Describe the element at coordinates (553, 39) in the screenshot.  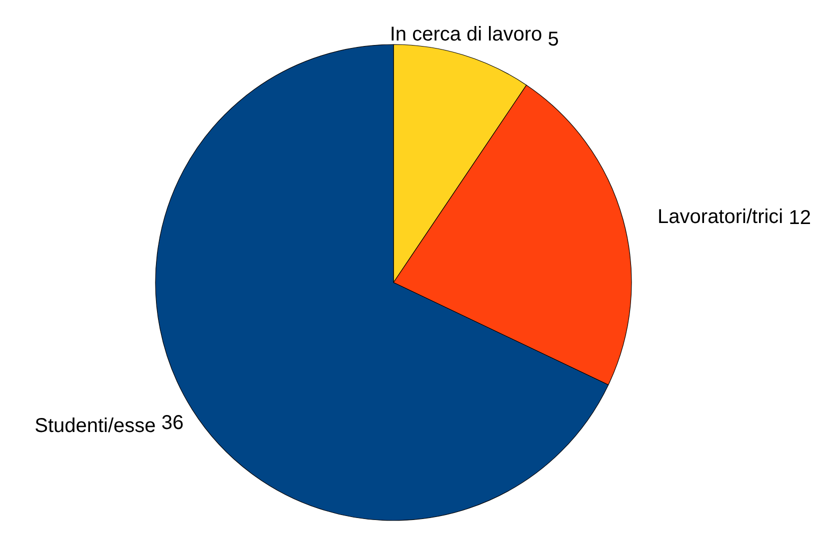
I see `data-label: 5` at that location.